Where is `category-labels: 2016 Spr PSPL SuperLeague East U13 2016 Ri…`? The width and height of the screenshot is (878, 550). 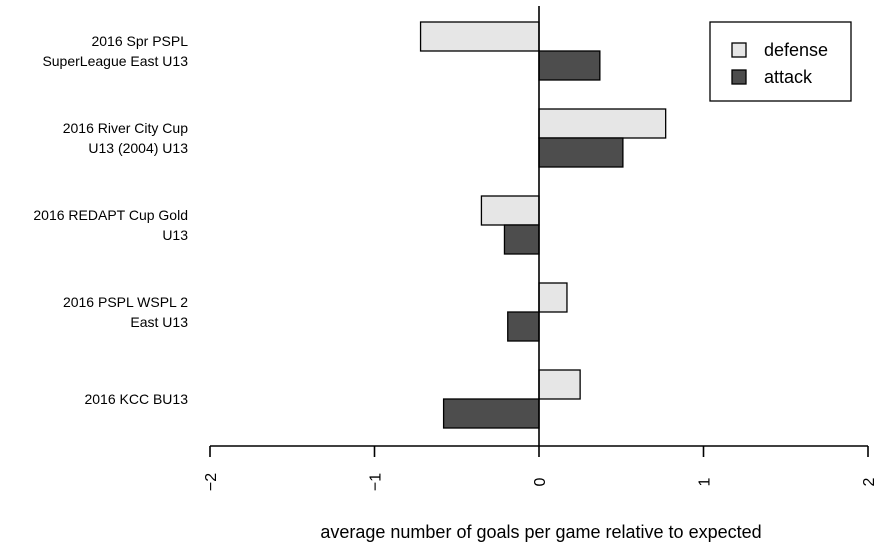 category-labels: 2016 Spr PSPL SuperLeague East U13 2016 Ri… is located at coordinates (110, 220).